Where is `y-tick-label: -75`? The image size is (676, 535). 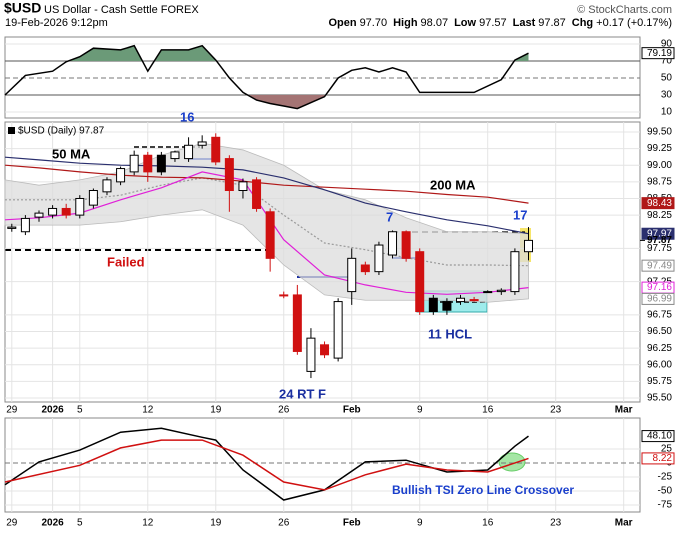 y-tick-label: -75 is located at coordinates (665, 505).